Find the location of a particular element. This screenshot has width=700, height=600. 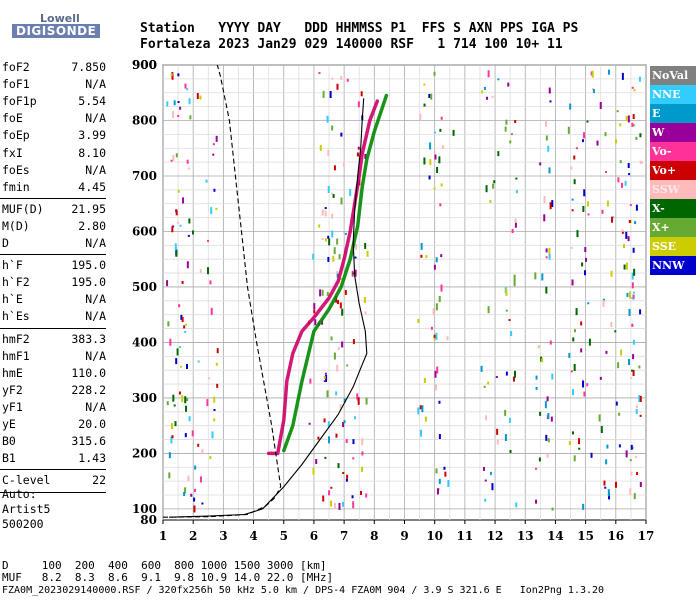

param-row: hmE 110.0 is located at coordinates (54, 373).